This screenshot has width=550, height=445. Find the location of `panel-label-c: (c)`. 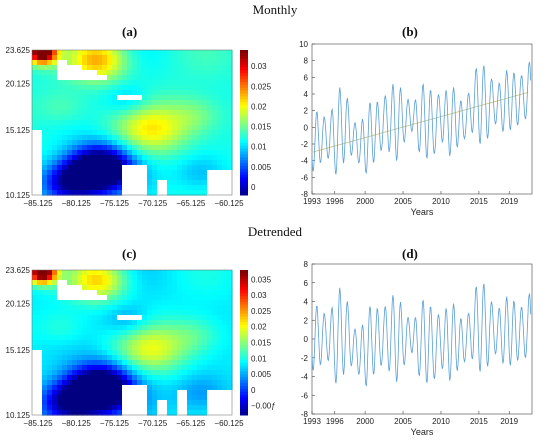

panel-label-c: (c) is located at coordinates (129, 253).